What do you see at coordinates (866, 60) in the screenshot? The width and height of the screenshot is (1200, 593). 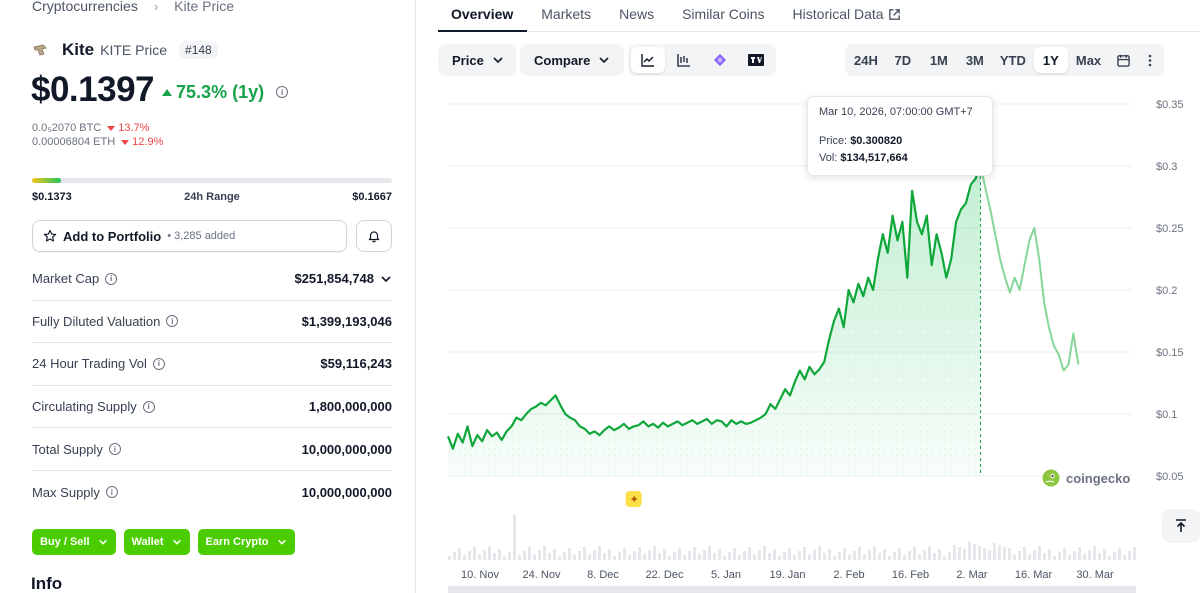 I see `range-24h: 24H` at bounding box center [866, 60].